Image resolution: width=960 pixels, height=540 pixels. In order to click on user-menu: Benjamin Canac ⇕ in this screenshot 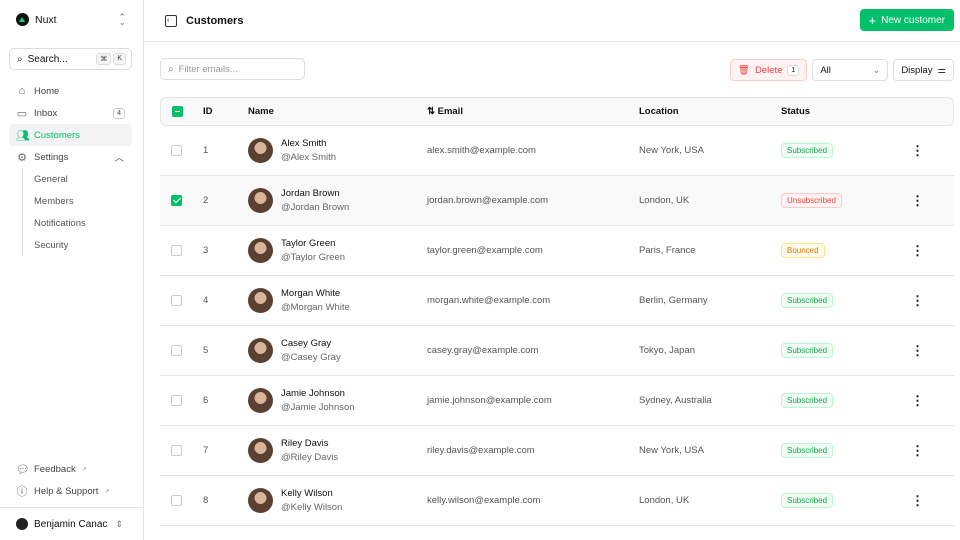, I will do `click(71, 523)`.